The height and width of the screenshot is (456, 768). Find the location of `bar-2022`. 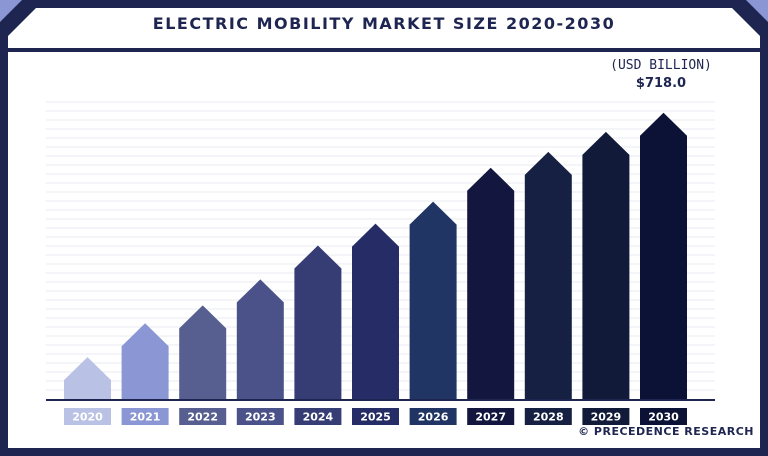

bar-2022 is located at coordinates (203, 352).